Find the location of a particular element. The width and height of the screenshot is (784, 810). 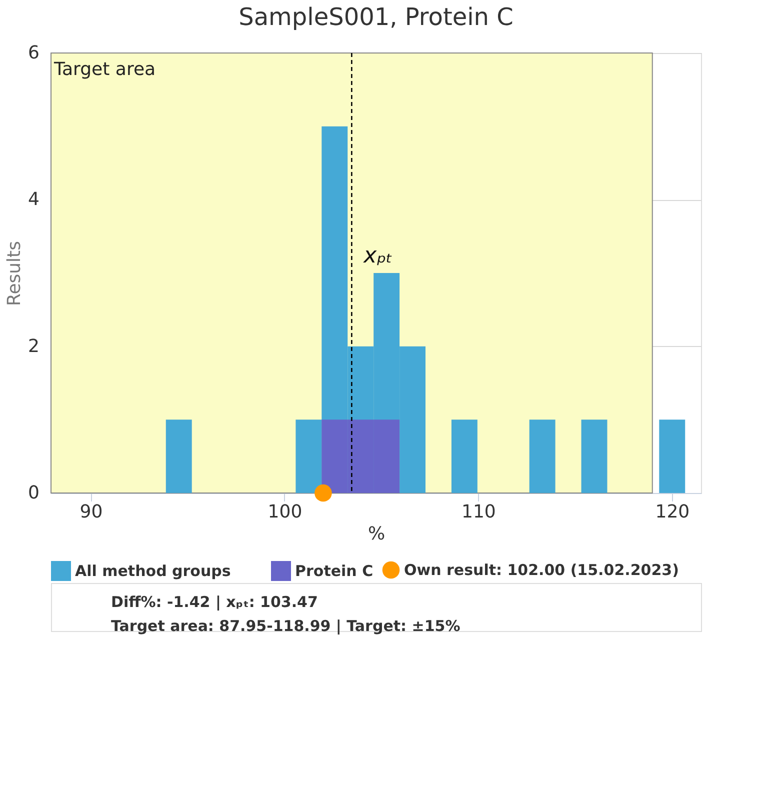

y-tick-label: 2 is located at coordinates (34, 346).